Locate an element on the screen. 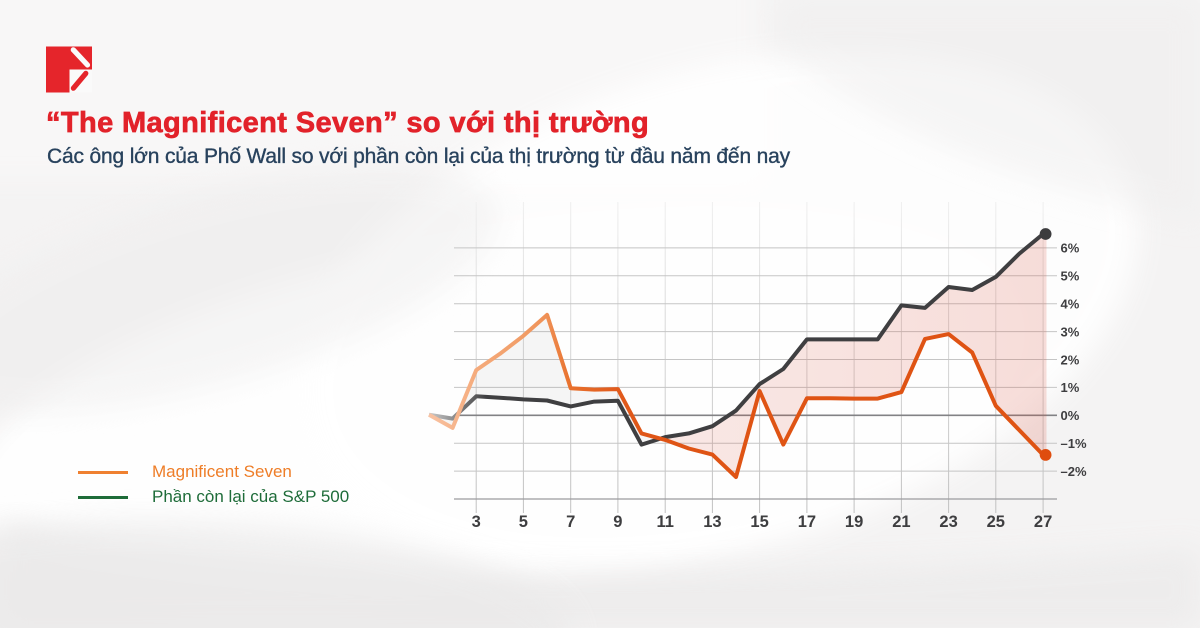 This screenshot has width=1200, height=628. svg-text: 27 is located at coordinates (1043, 522).